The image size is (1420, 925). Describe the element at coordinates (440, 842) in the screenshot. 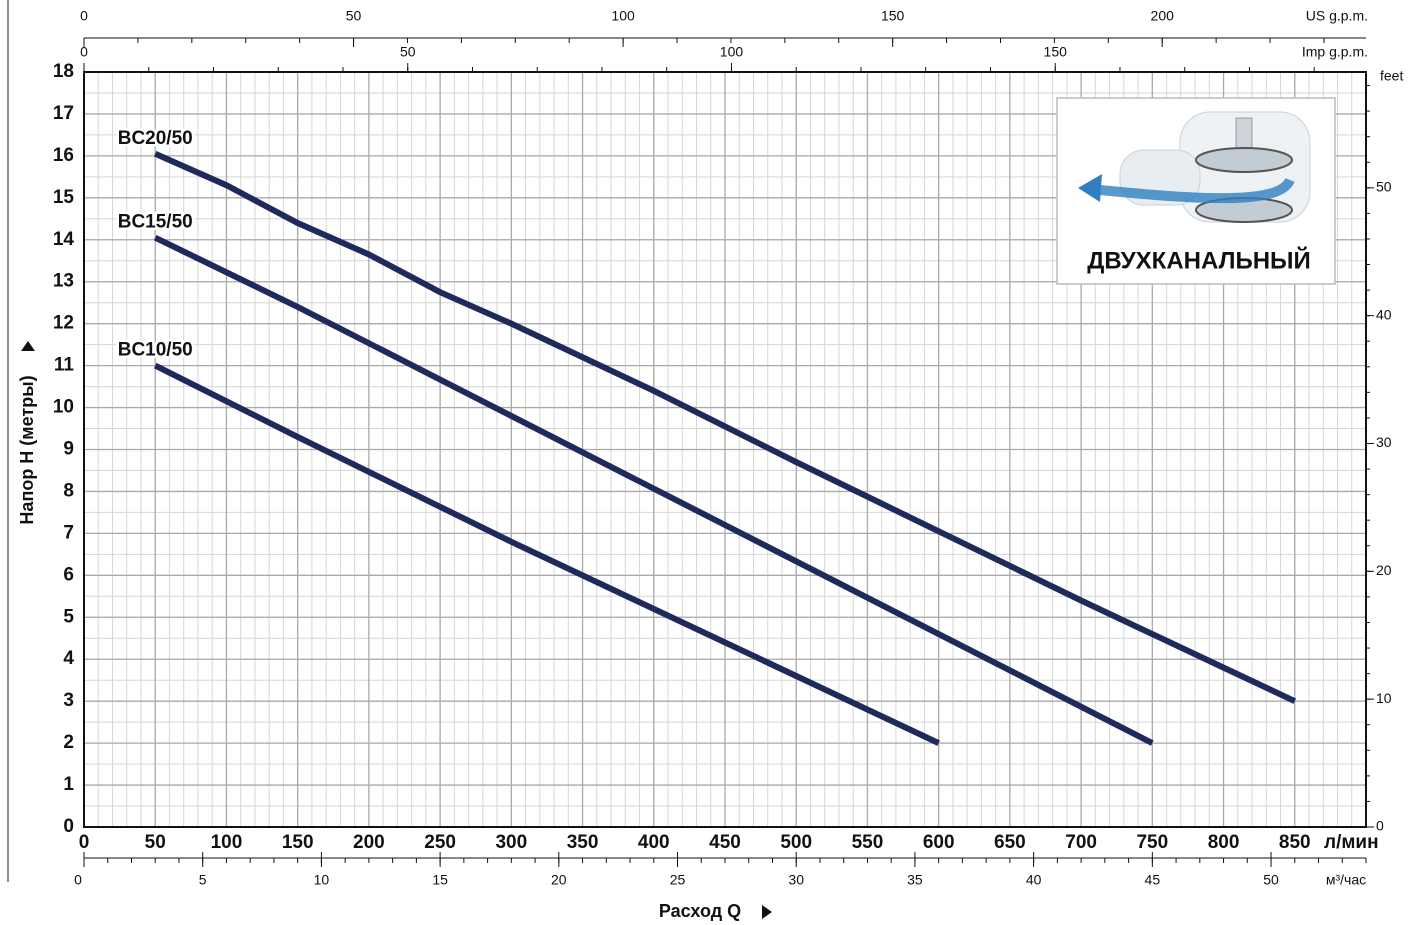

I see `x-tick-label: 250` at that location.